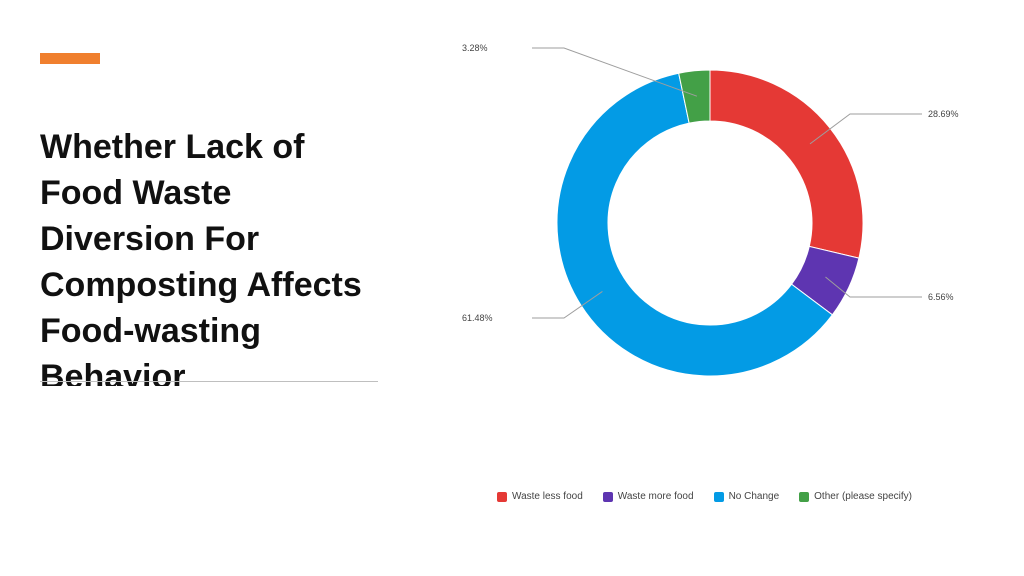 The height and width of the screenshot is (576, 1024). Describe the element at coordinates (209, 381) in the screenshot. I see `title-underline` at that location.